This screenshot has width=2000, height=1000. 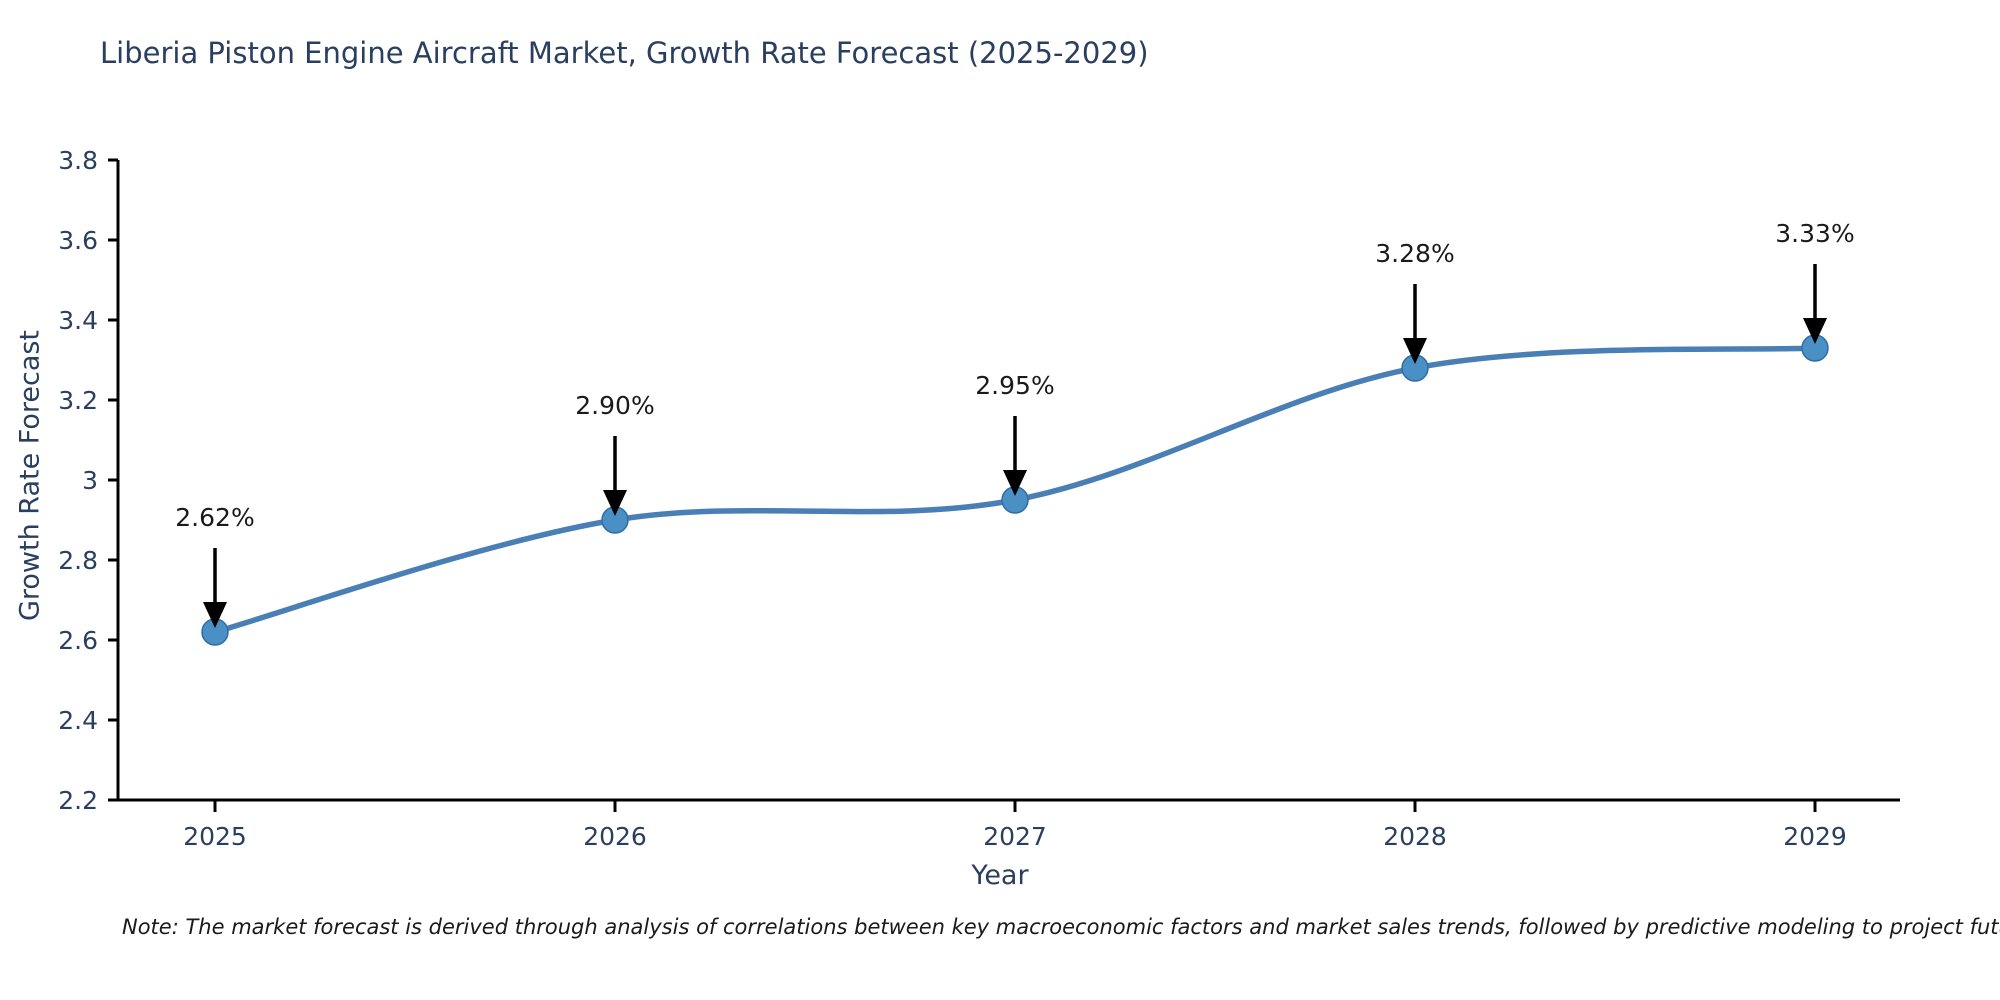 What do you see at coordinates (1814, 233) in the screenshot?
I see `annotation-label: 3.33%` at bounding box center [1814, 233].